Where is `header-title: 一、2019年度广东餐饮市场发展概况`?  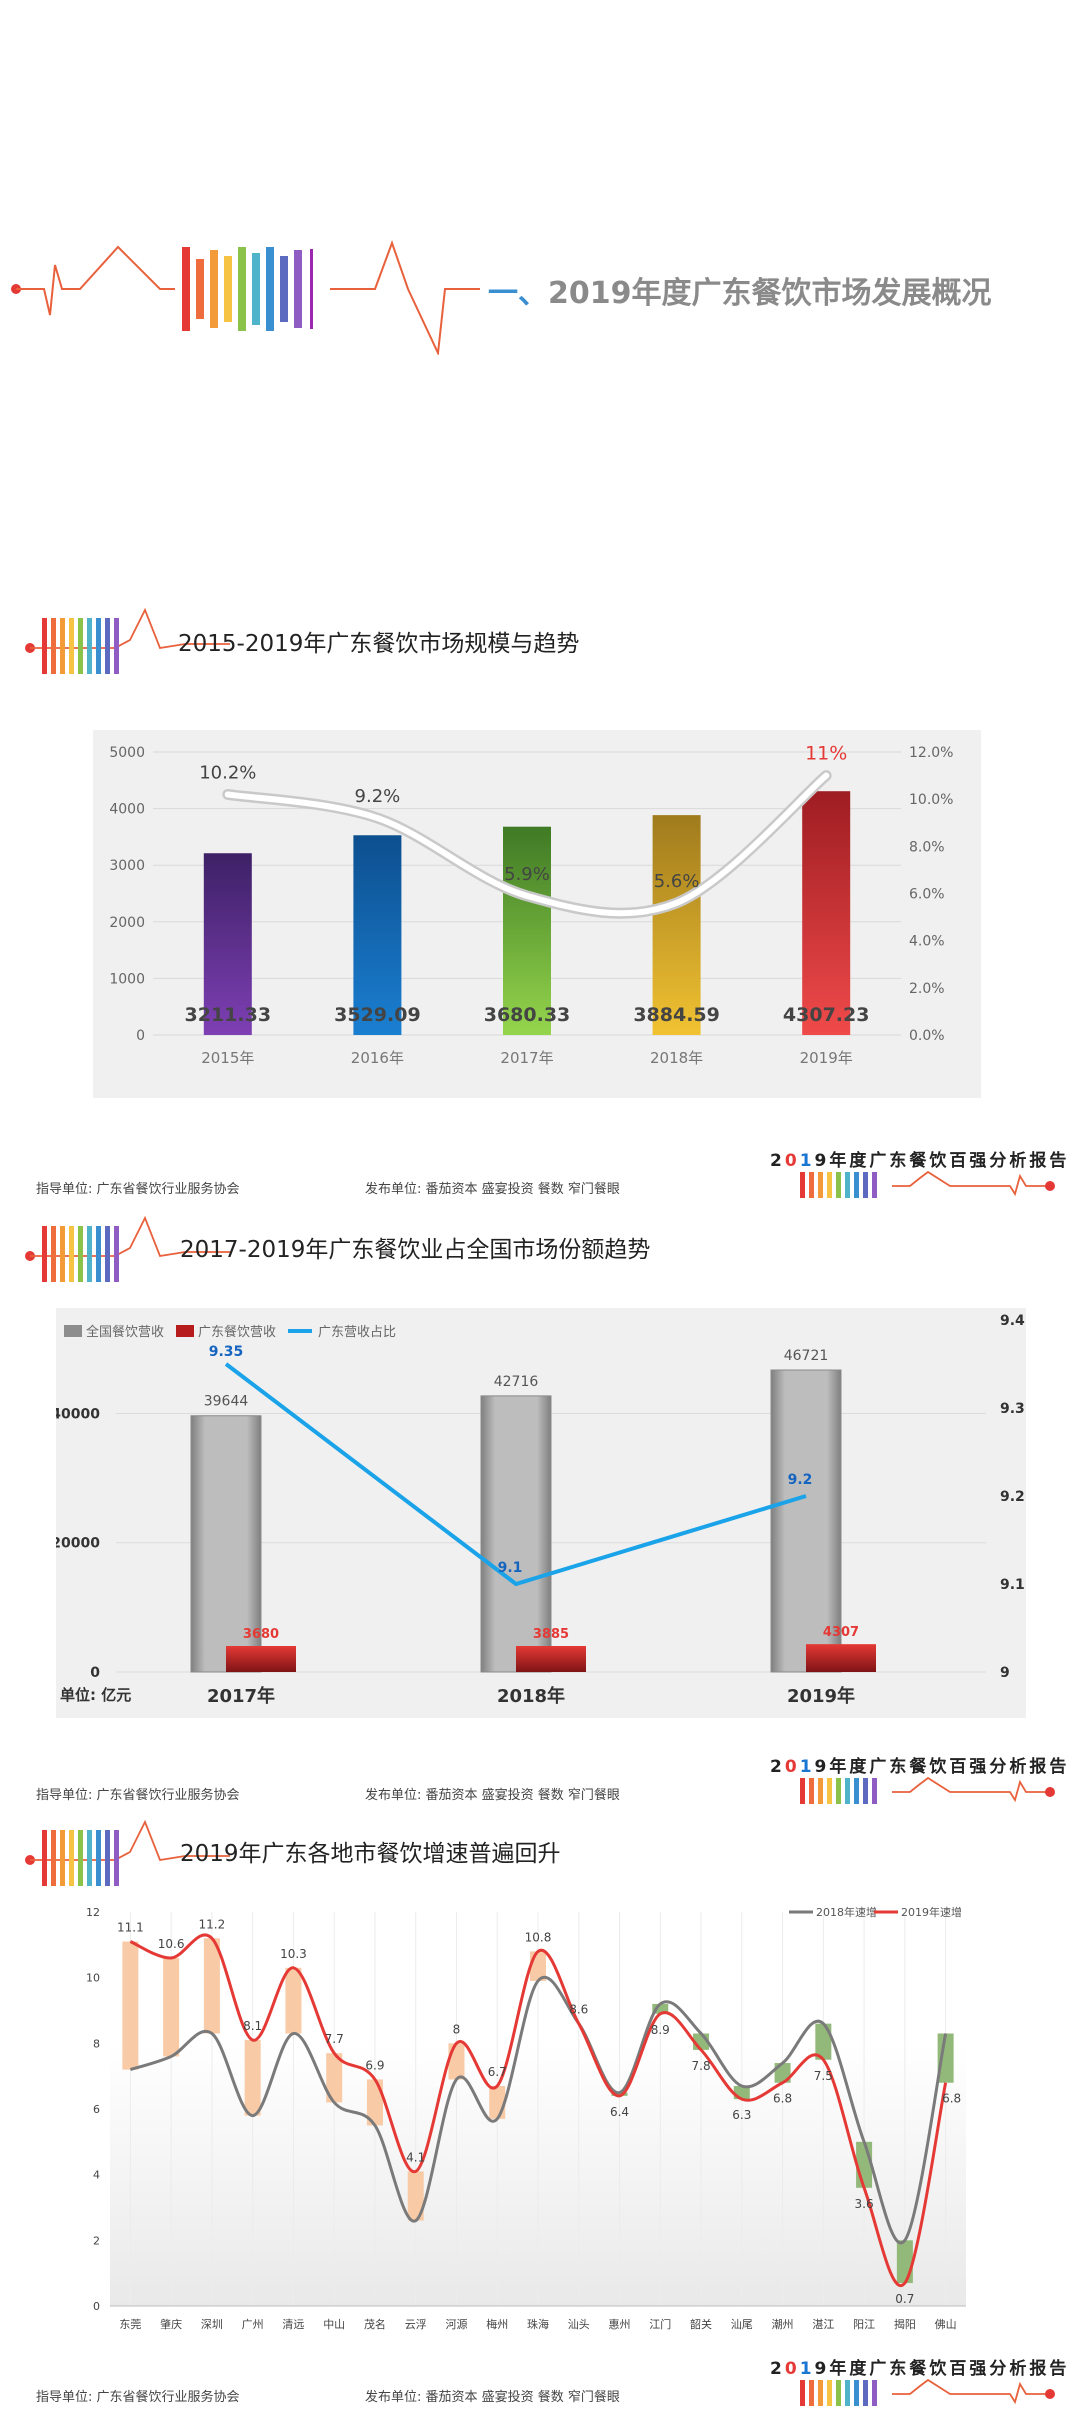
header-title: 一、2019年度广东餐饮市场发展概况 is located at coordinates (740, 290).